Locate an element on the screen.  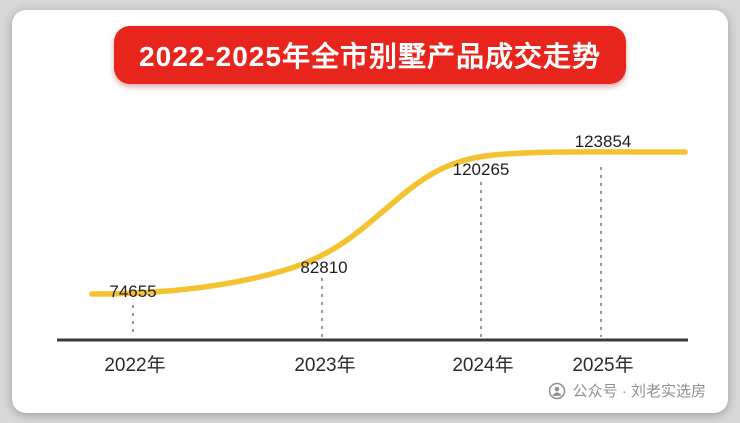
value-label-2025: 123854 is located at coordinates (603, 141).